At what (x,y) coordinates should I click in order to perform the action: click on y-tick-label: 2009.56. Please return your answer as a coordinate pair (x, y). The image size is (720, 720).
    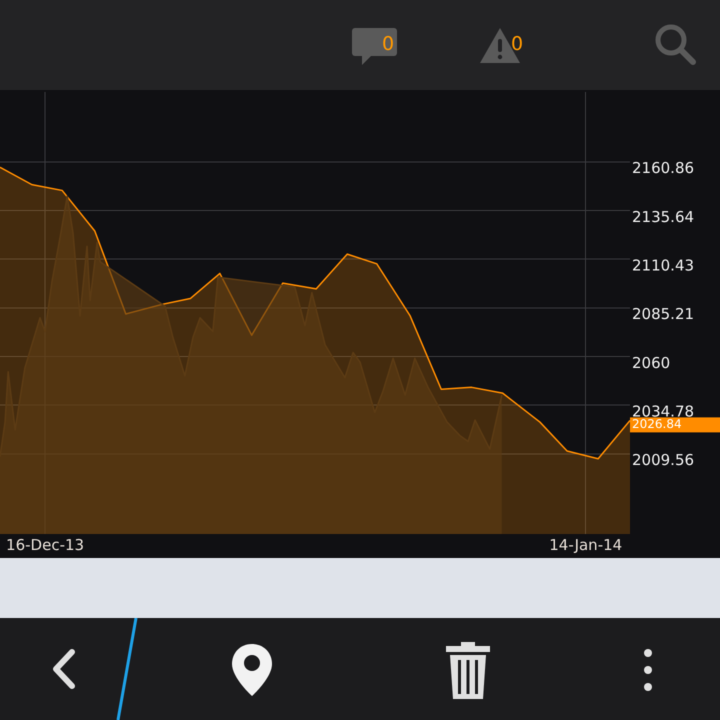
    Looking at the image, I should click on (663, 460).